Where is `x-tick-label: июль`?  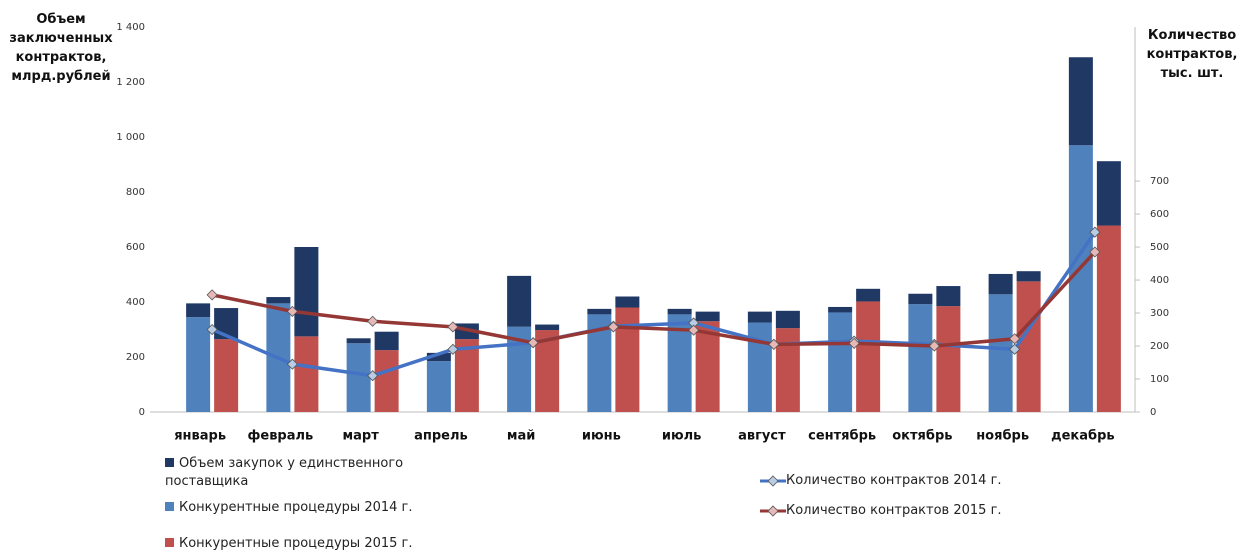
x-tick-label: июль is located at coordinates (682, 436).